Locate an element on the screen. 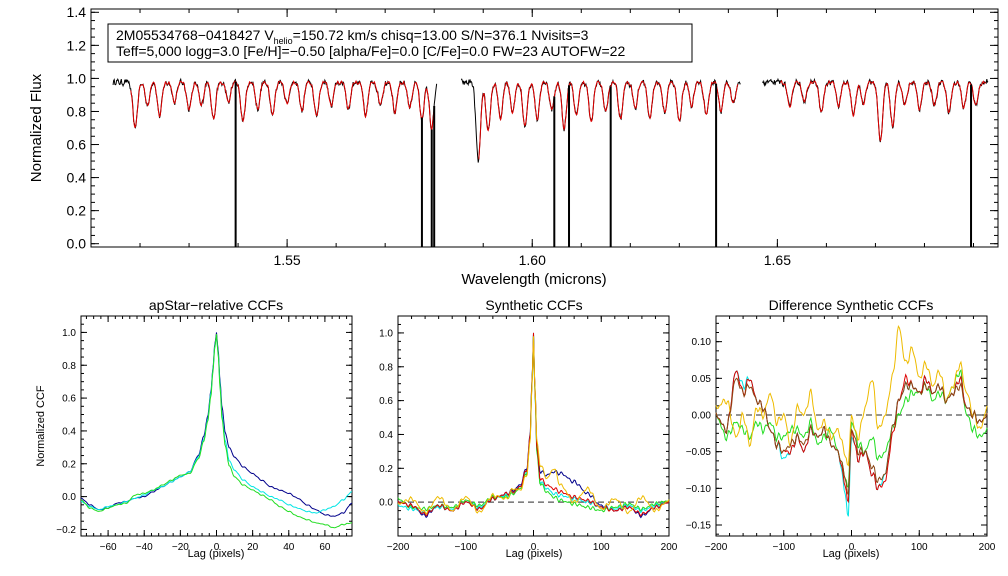 Image resolution: width=1008 pixels, height=576 pixels. apstar-ccf-x-label: Lag (pixels) is located at coordinates (216, 554).